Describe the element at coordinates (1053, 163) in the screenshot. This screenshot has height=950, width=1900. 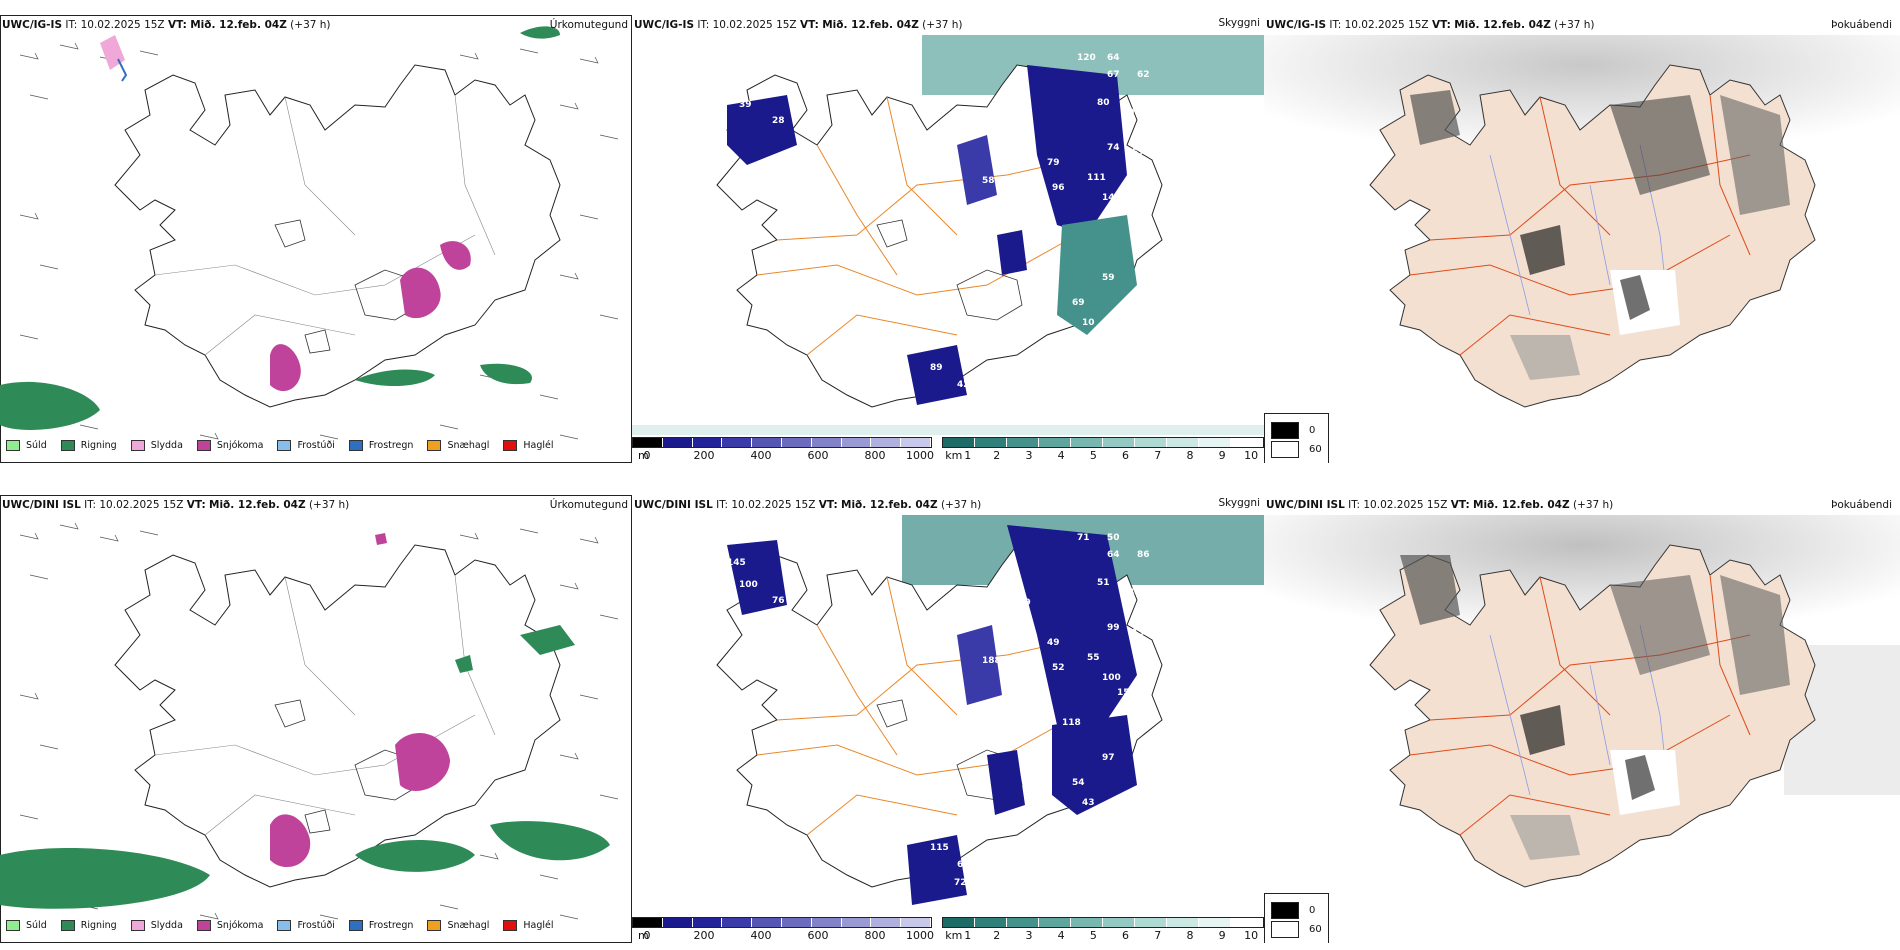
I see `cloud-base-value: 79` at that location.